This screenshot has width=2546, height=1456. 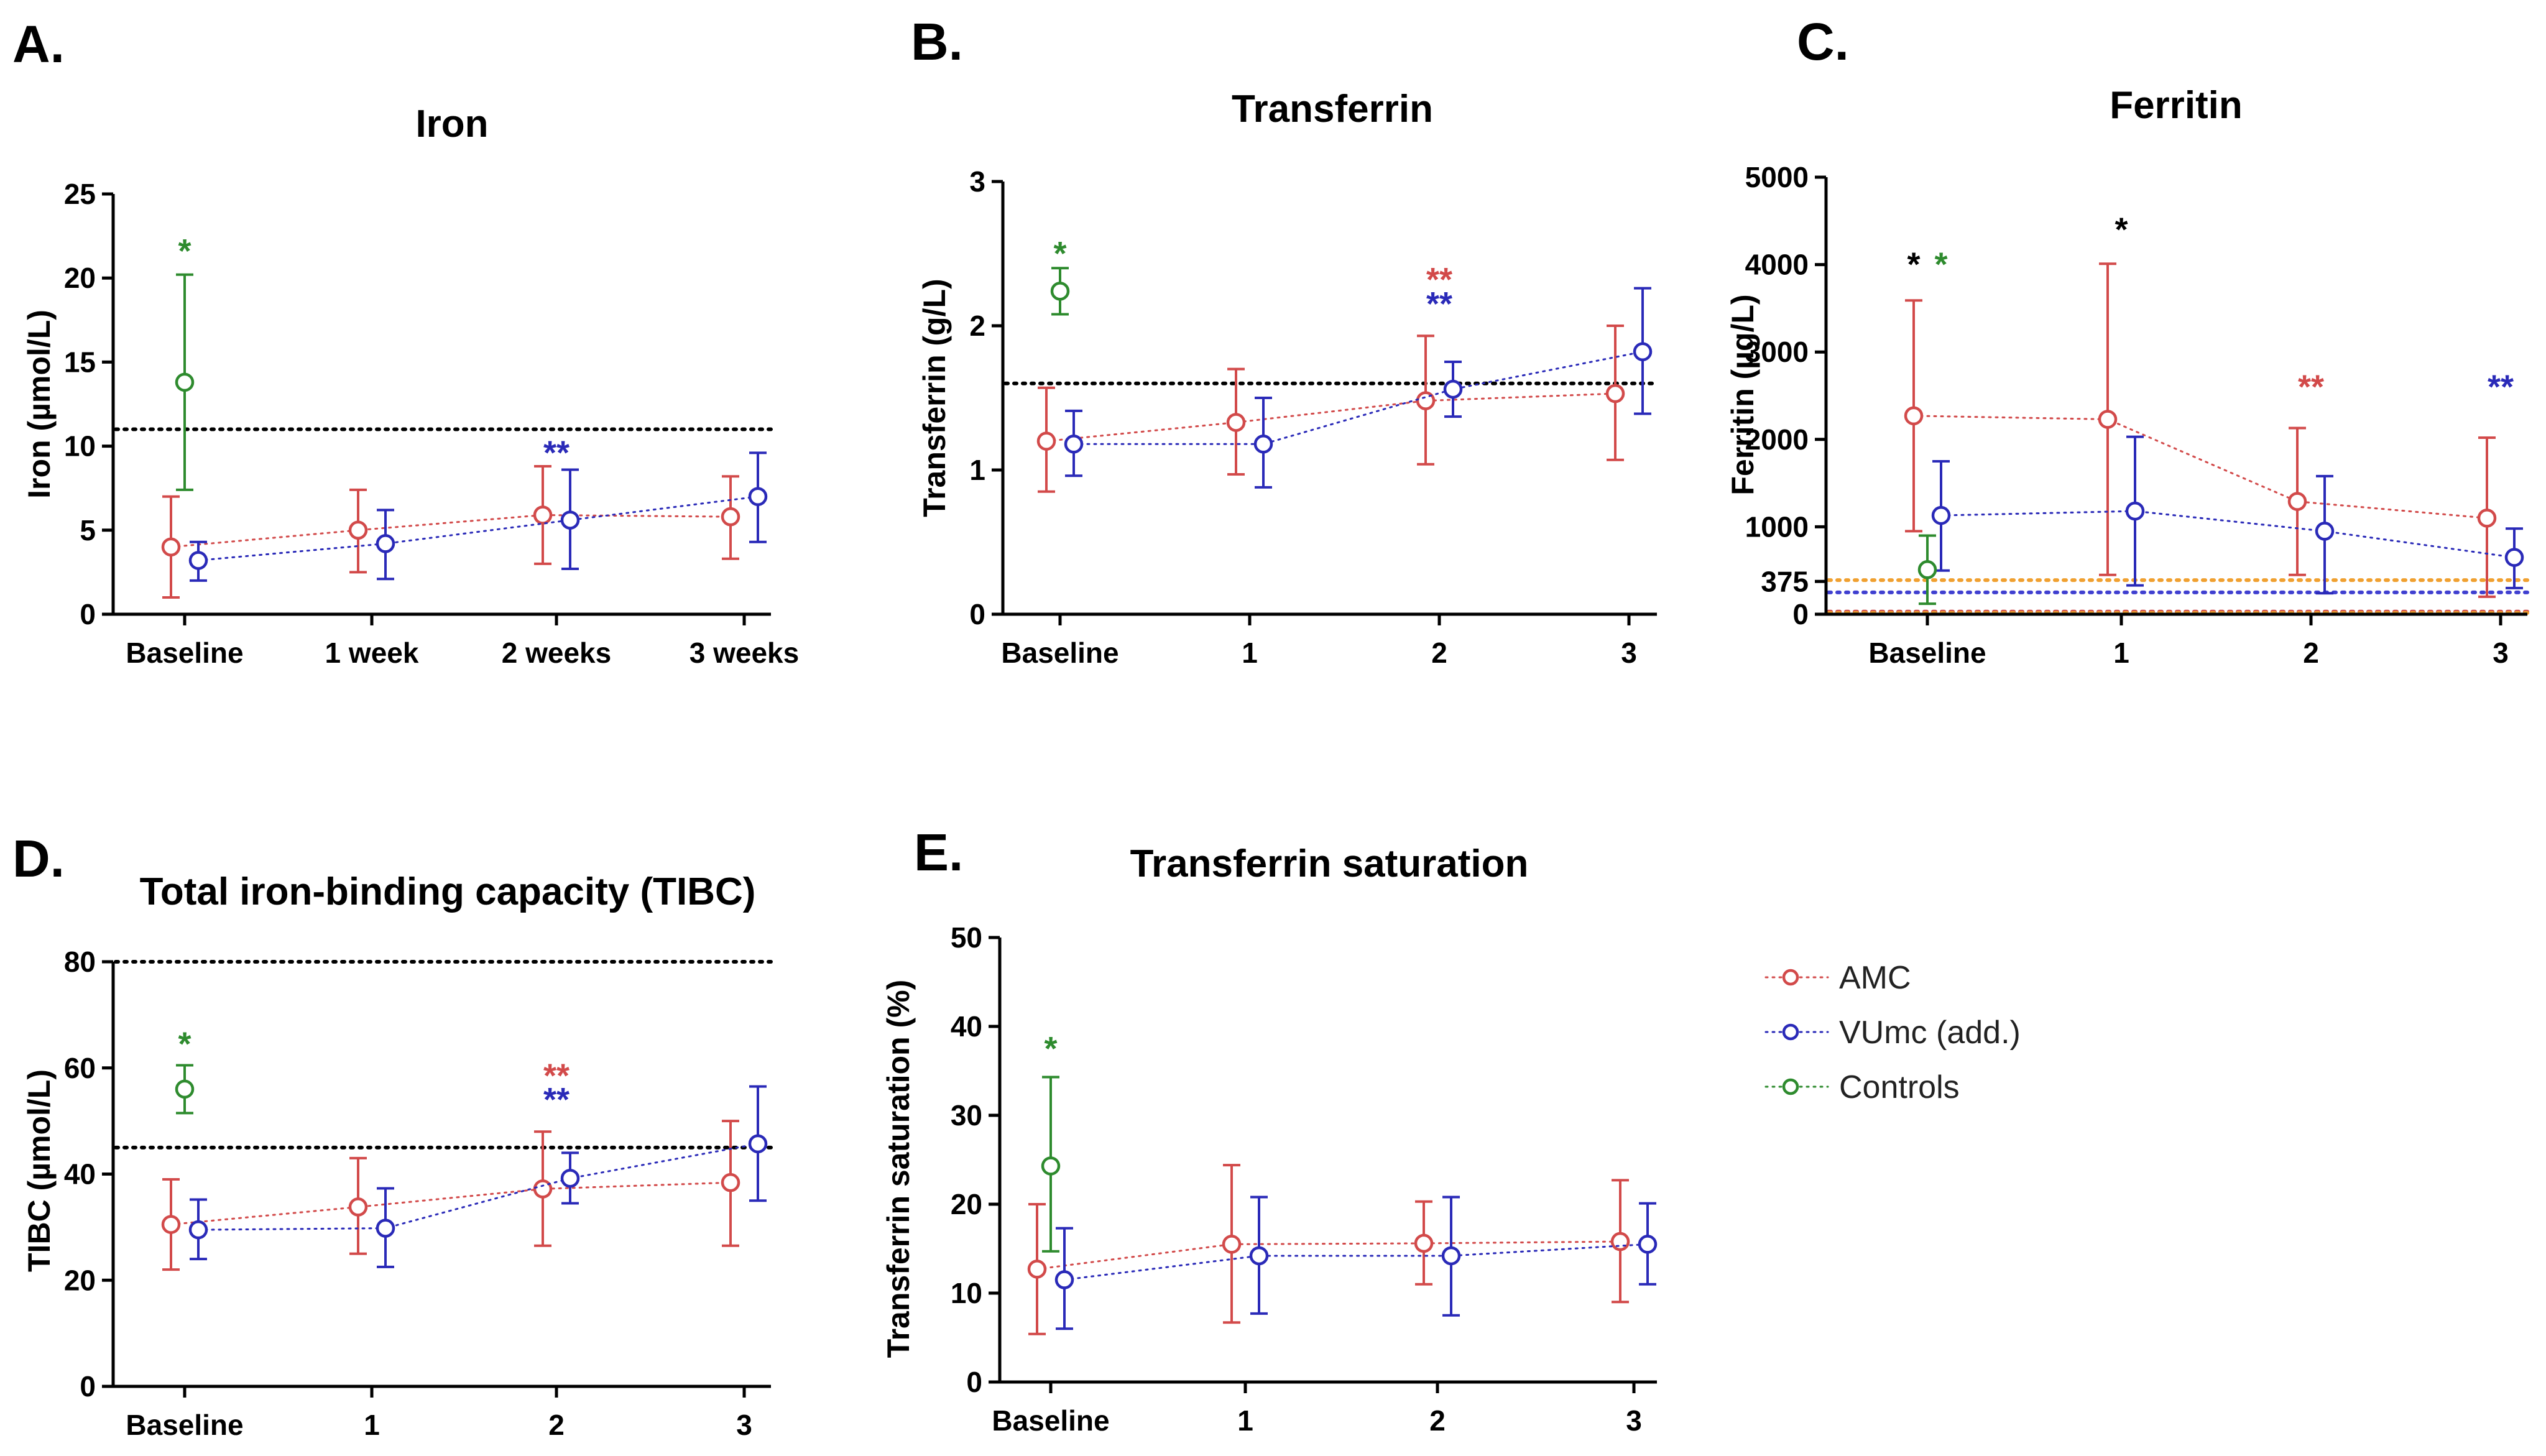 I want to click on x-tick-label-ferritin: 2, so click(x=2311, y=653).